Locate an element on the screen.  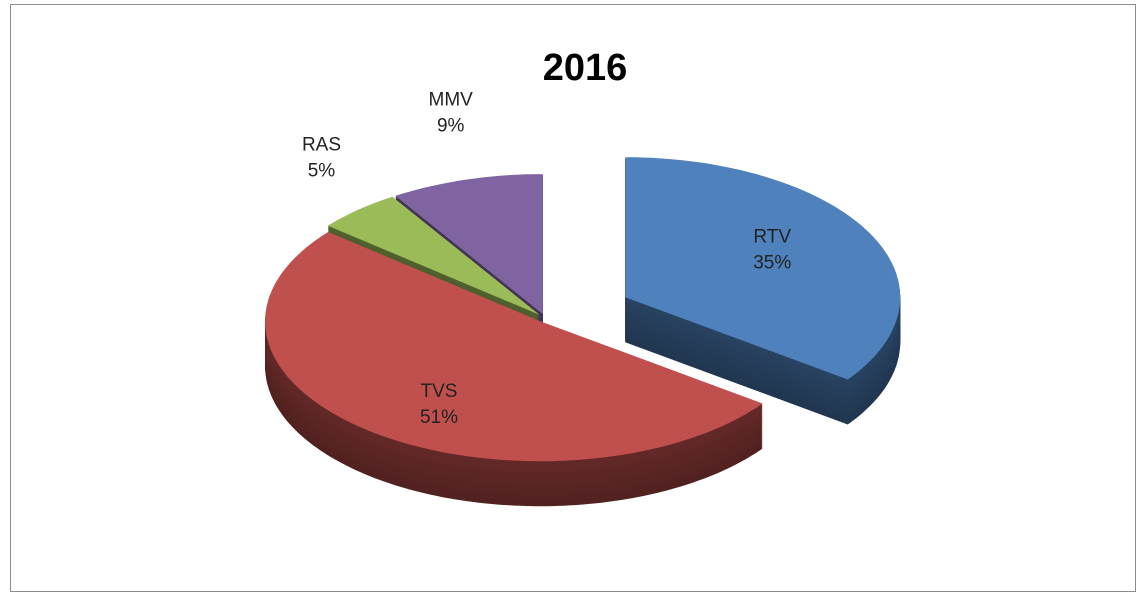
pie-slice is located at coordinates (763, 291).